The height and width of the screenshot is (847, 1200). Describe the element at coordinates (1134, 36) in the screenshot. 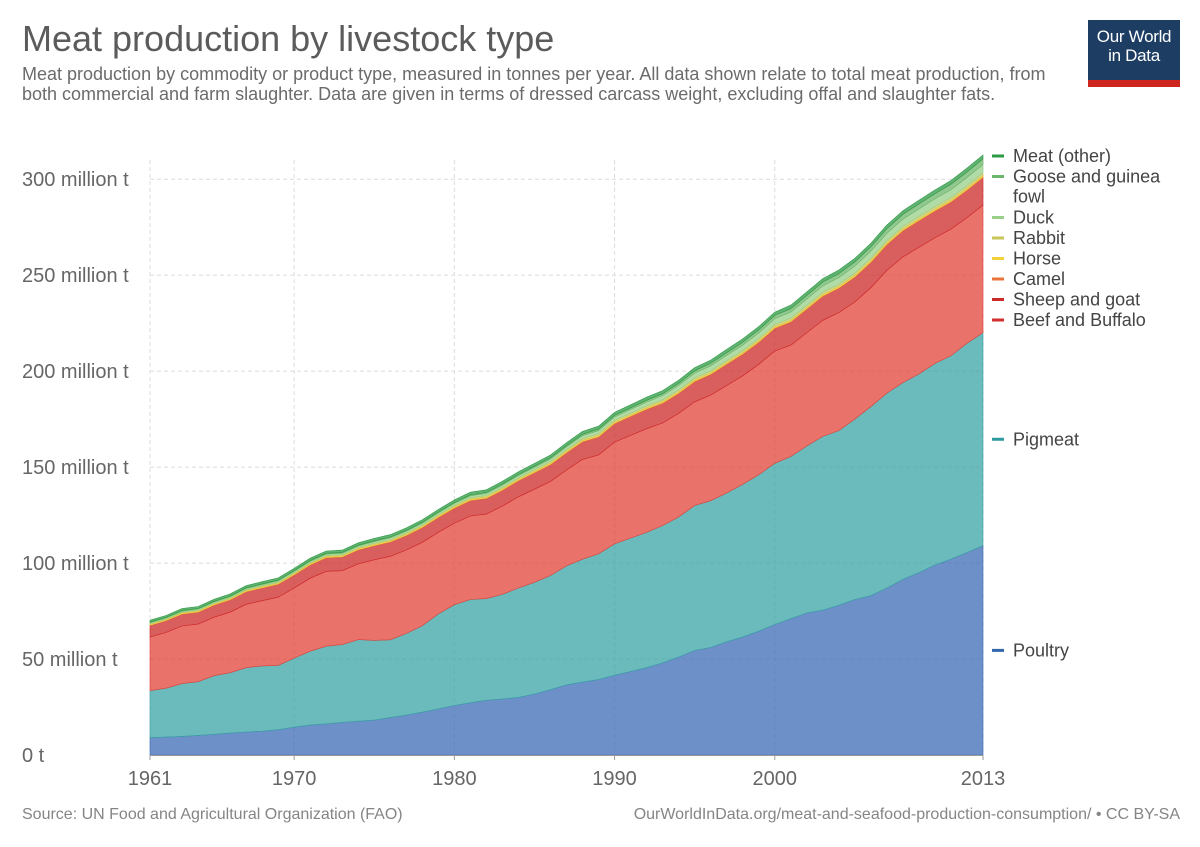

I see `logo-line-1: Our World` at that location.